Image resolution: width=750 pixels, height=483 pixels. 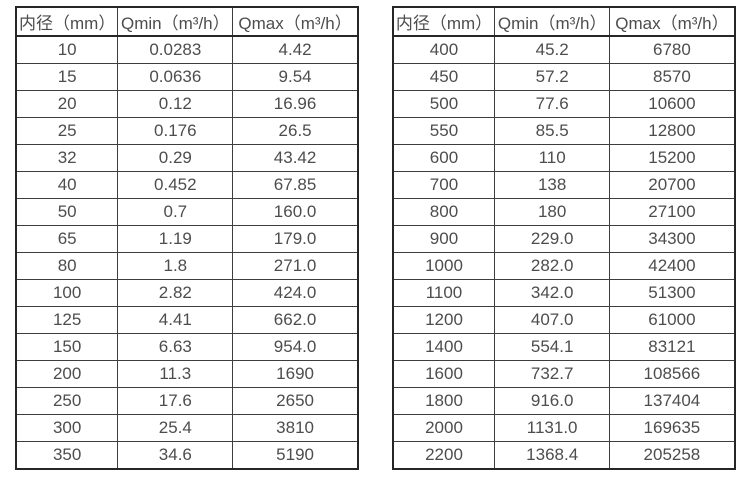 What do you see at coordinates (444, 347) in the screenshot?
I see `table-cell: 1400` at bounding box center [444, 347].